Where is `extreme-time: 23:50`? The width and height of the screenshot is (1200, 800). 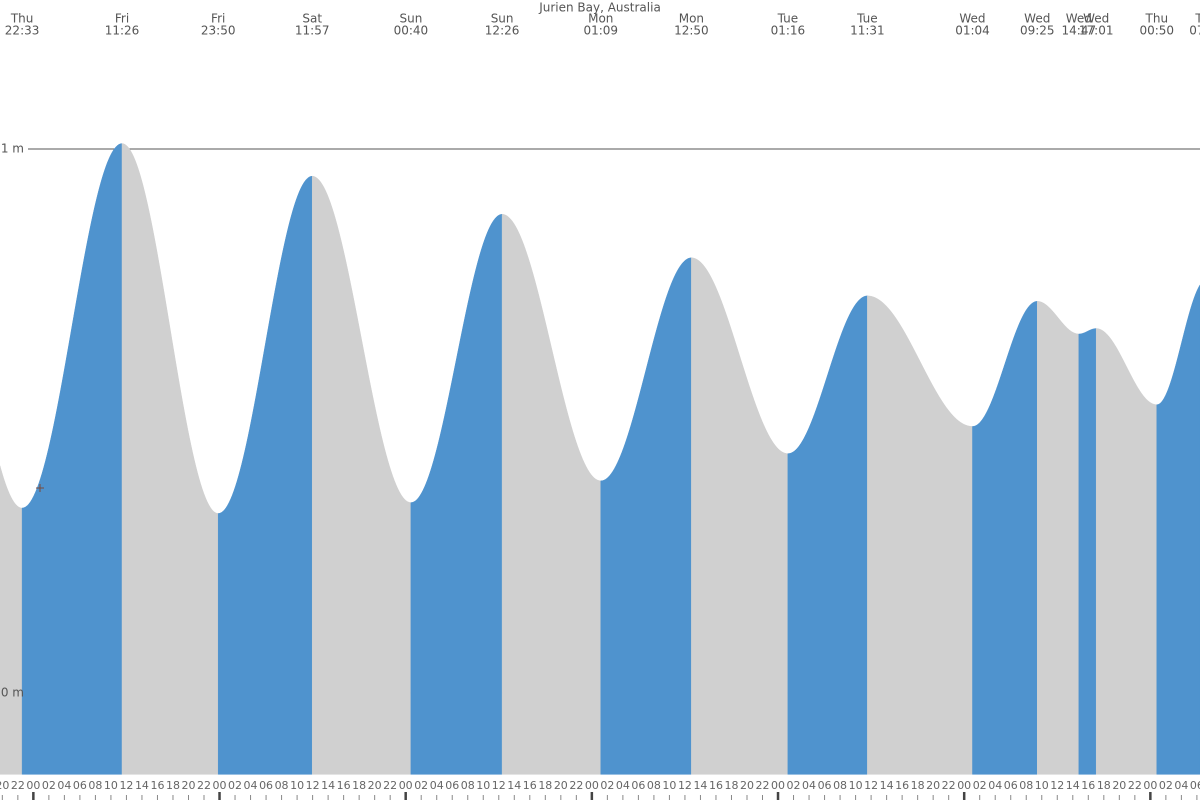 extreme-time: 23:50 is located at coordinates (218, 31).